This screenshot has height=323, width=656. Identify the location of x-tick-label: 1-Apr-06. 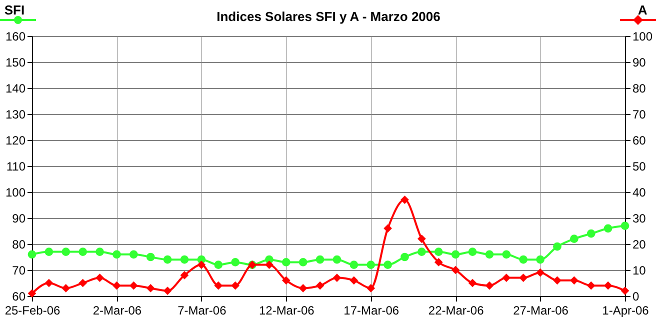
(626, 311).